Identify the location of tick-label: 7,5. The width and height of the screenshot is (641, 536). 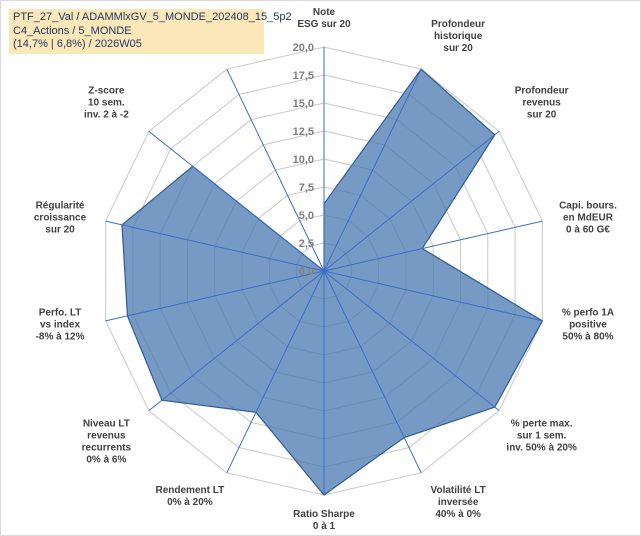
(306, 188).